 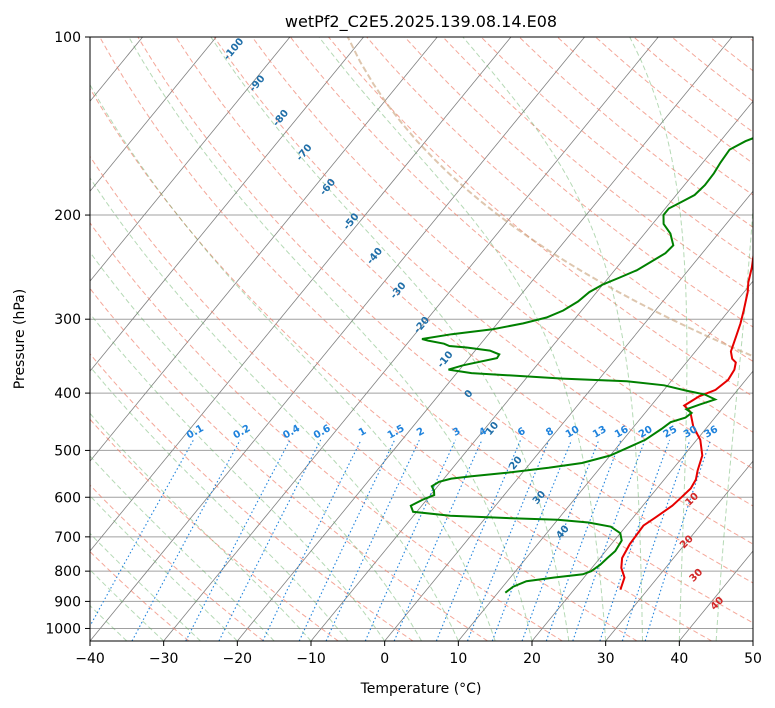 I want to click on mixing-ratio-label: 8, so click(x=550, y=432).